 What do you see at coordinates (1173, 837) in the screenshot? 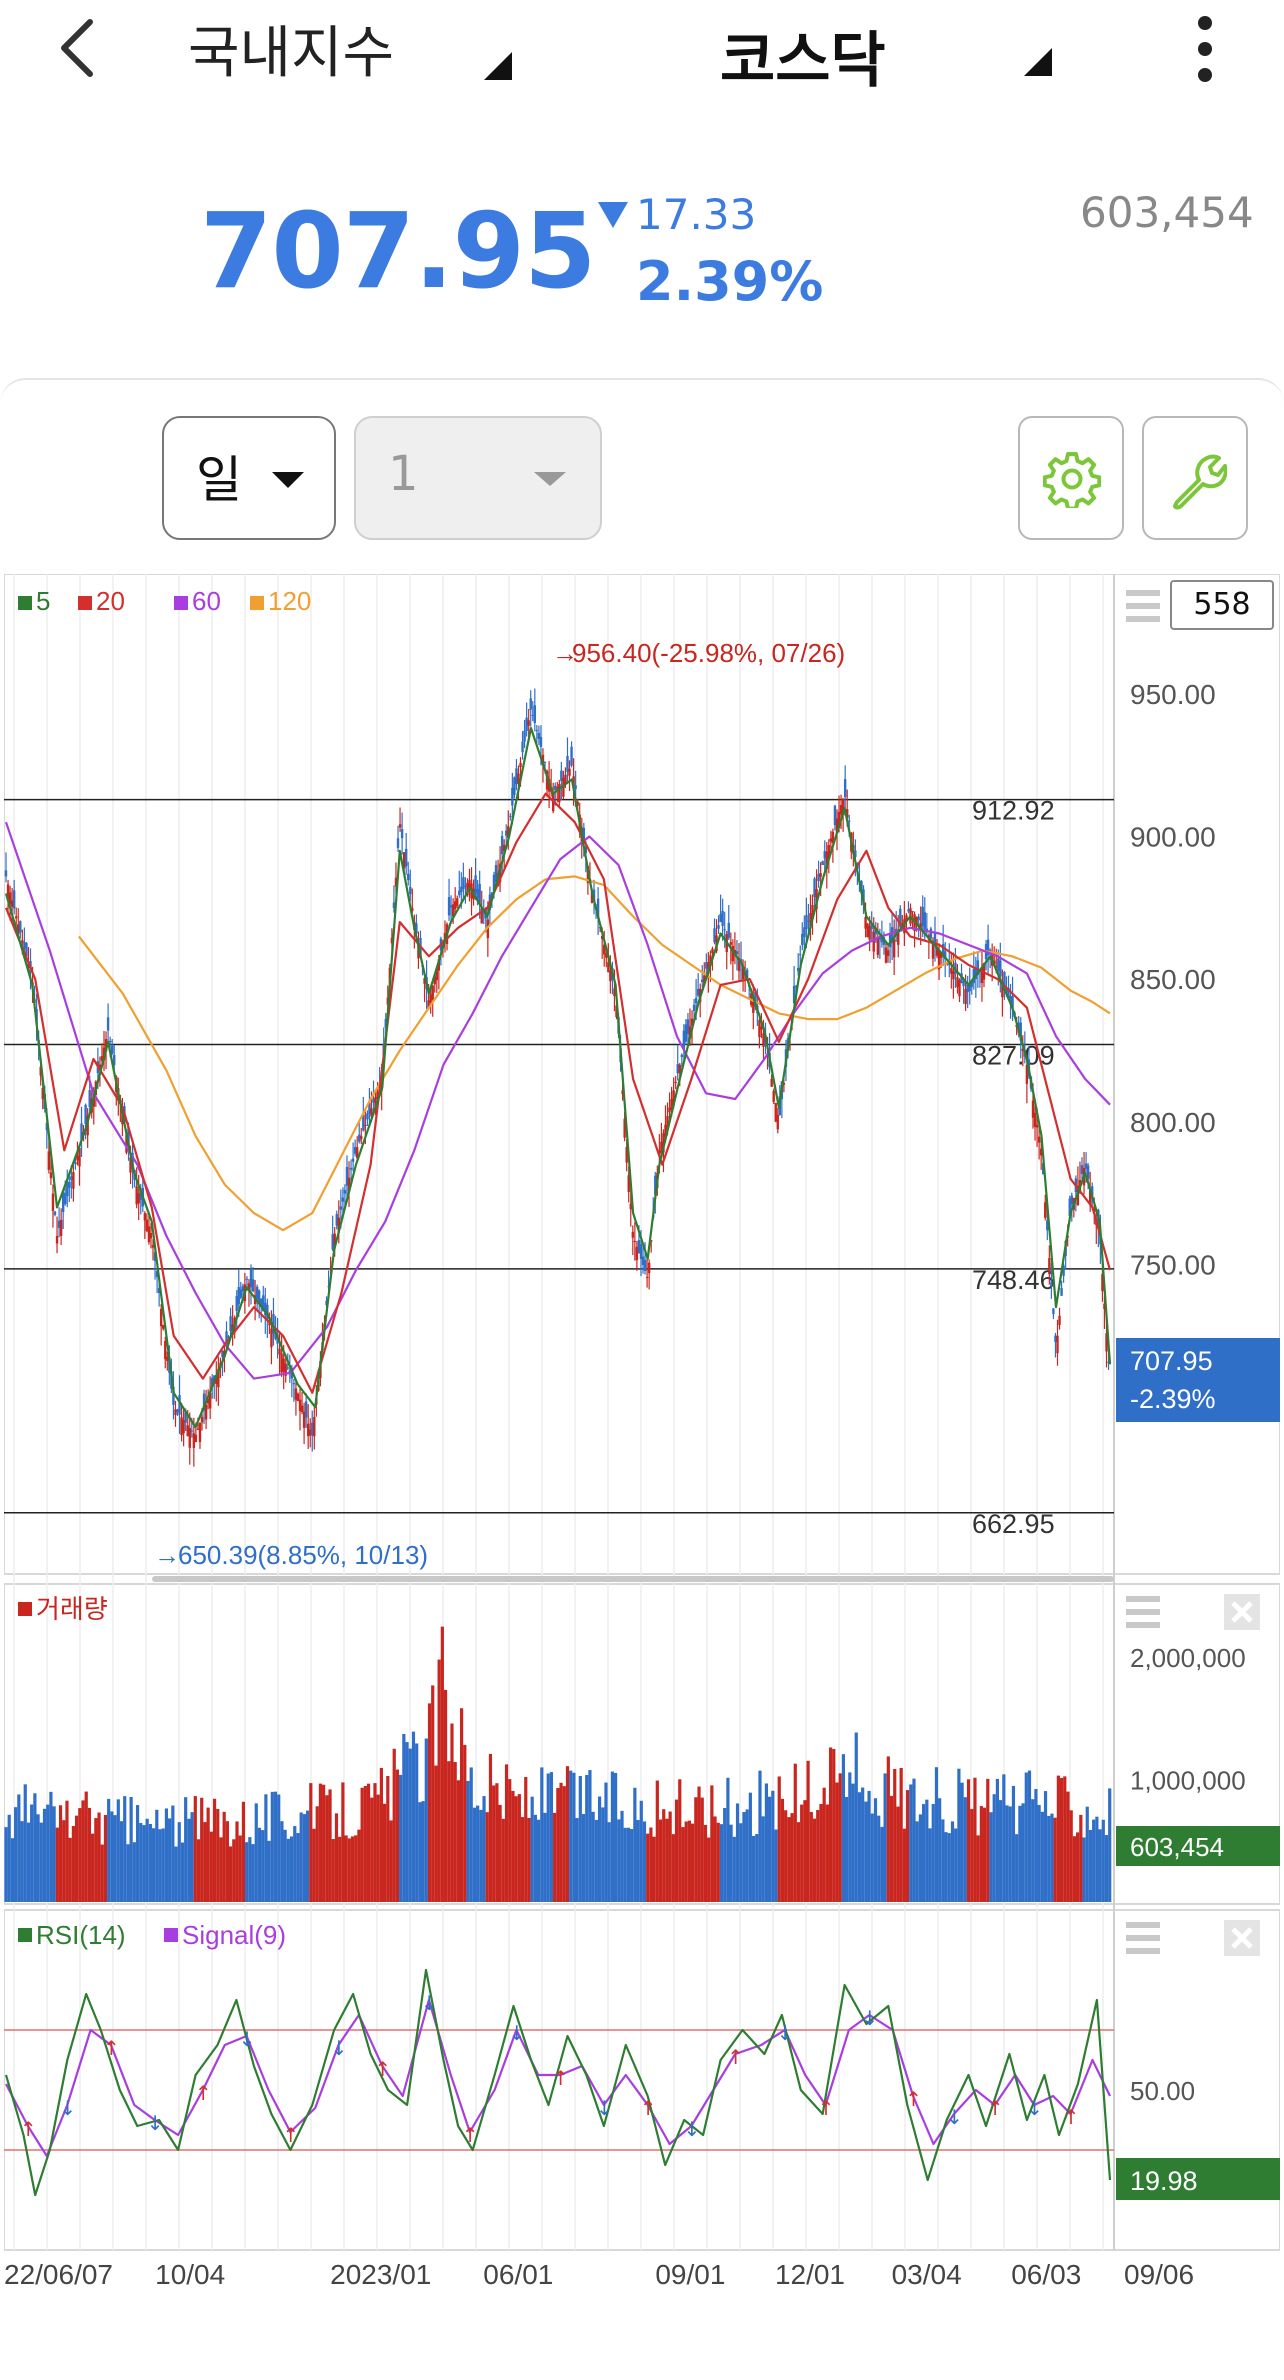
I see `y-tick-label: 900.00` at bounding box center [1173, 837].